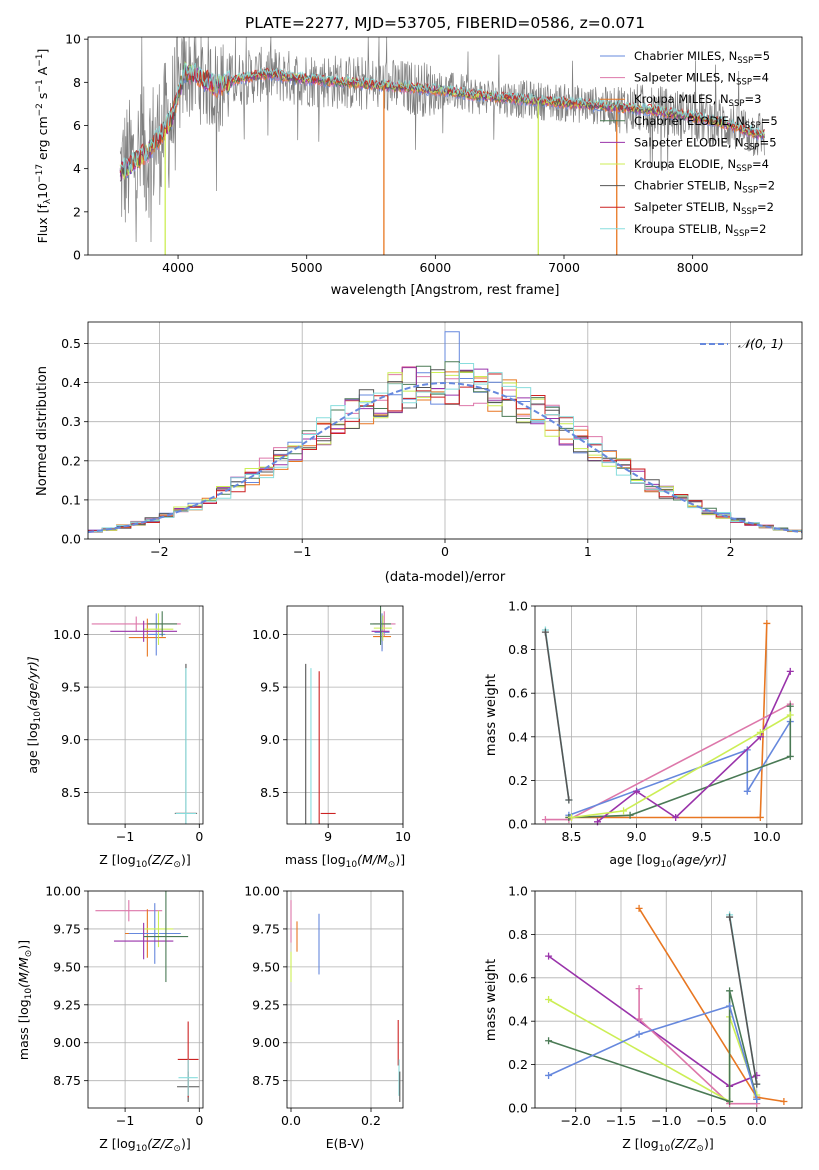 This screenshot has height=1170, width=819. What do you see at coordinates (178, 267) in the screenshot?
I see `x-tick-label: 4000` at bounding box center [178, 267].